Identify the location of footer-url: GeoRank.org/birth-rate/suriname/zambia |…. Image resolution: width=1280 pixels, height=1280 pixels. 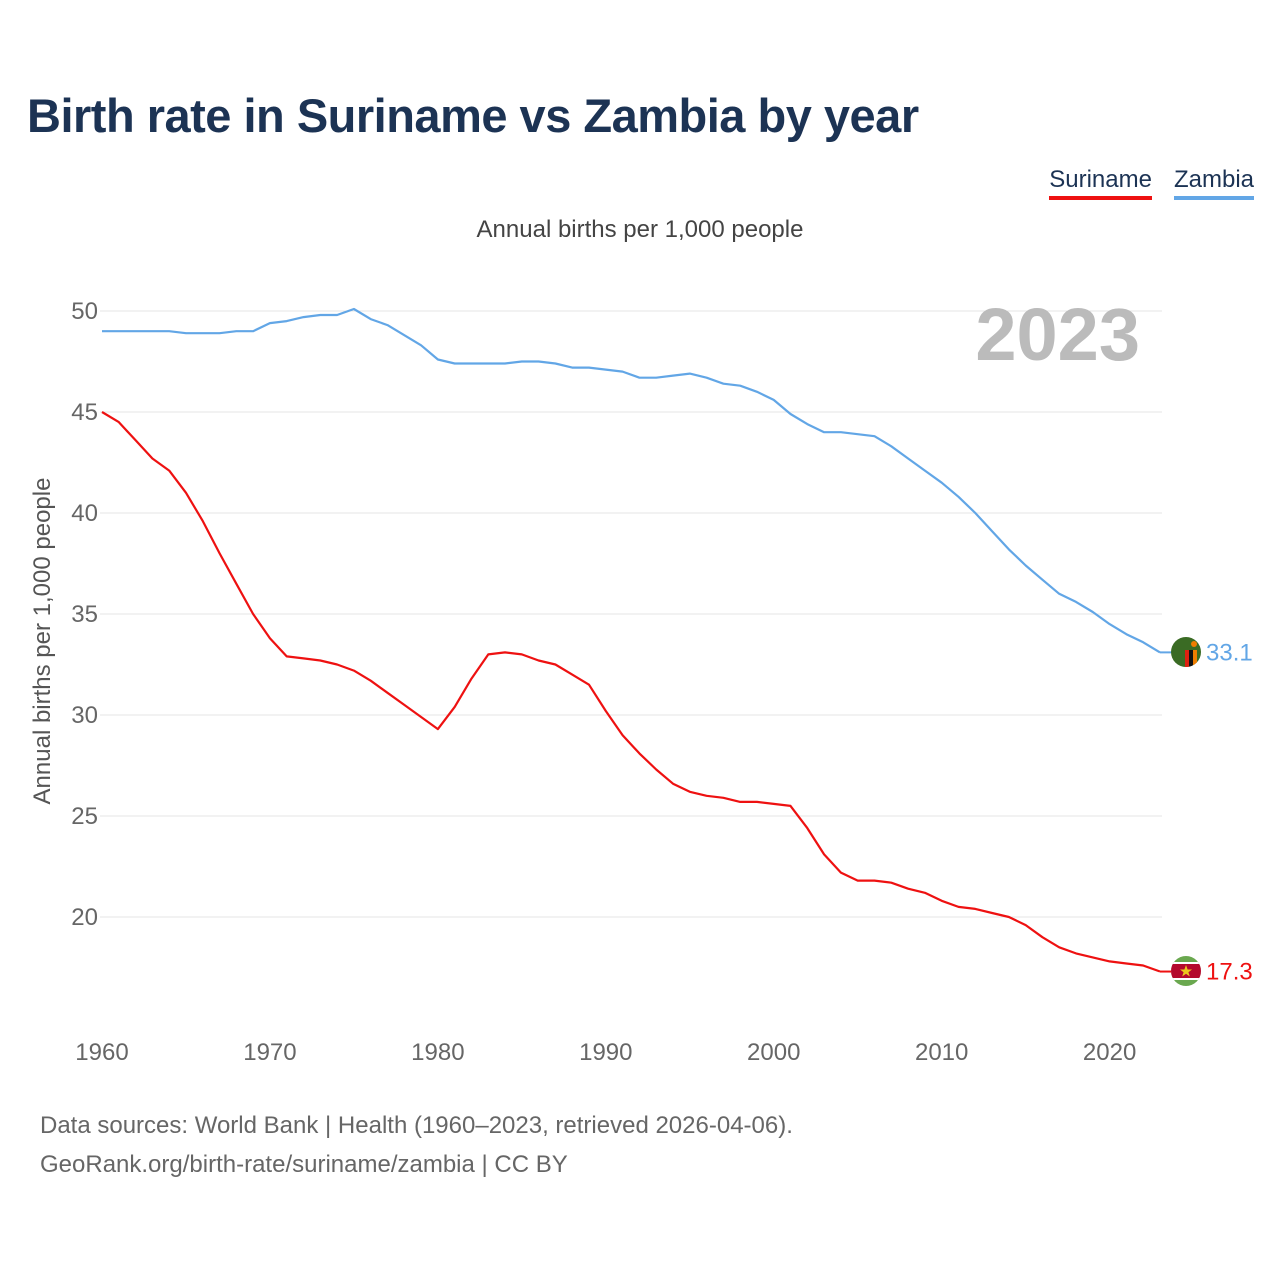
(304, 1164).